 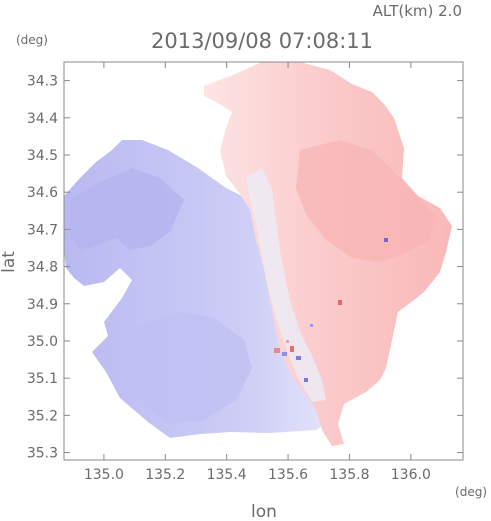 I want to click on x-unit-label: (deg), so click(x=471, y=492).